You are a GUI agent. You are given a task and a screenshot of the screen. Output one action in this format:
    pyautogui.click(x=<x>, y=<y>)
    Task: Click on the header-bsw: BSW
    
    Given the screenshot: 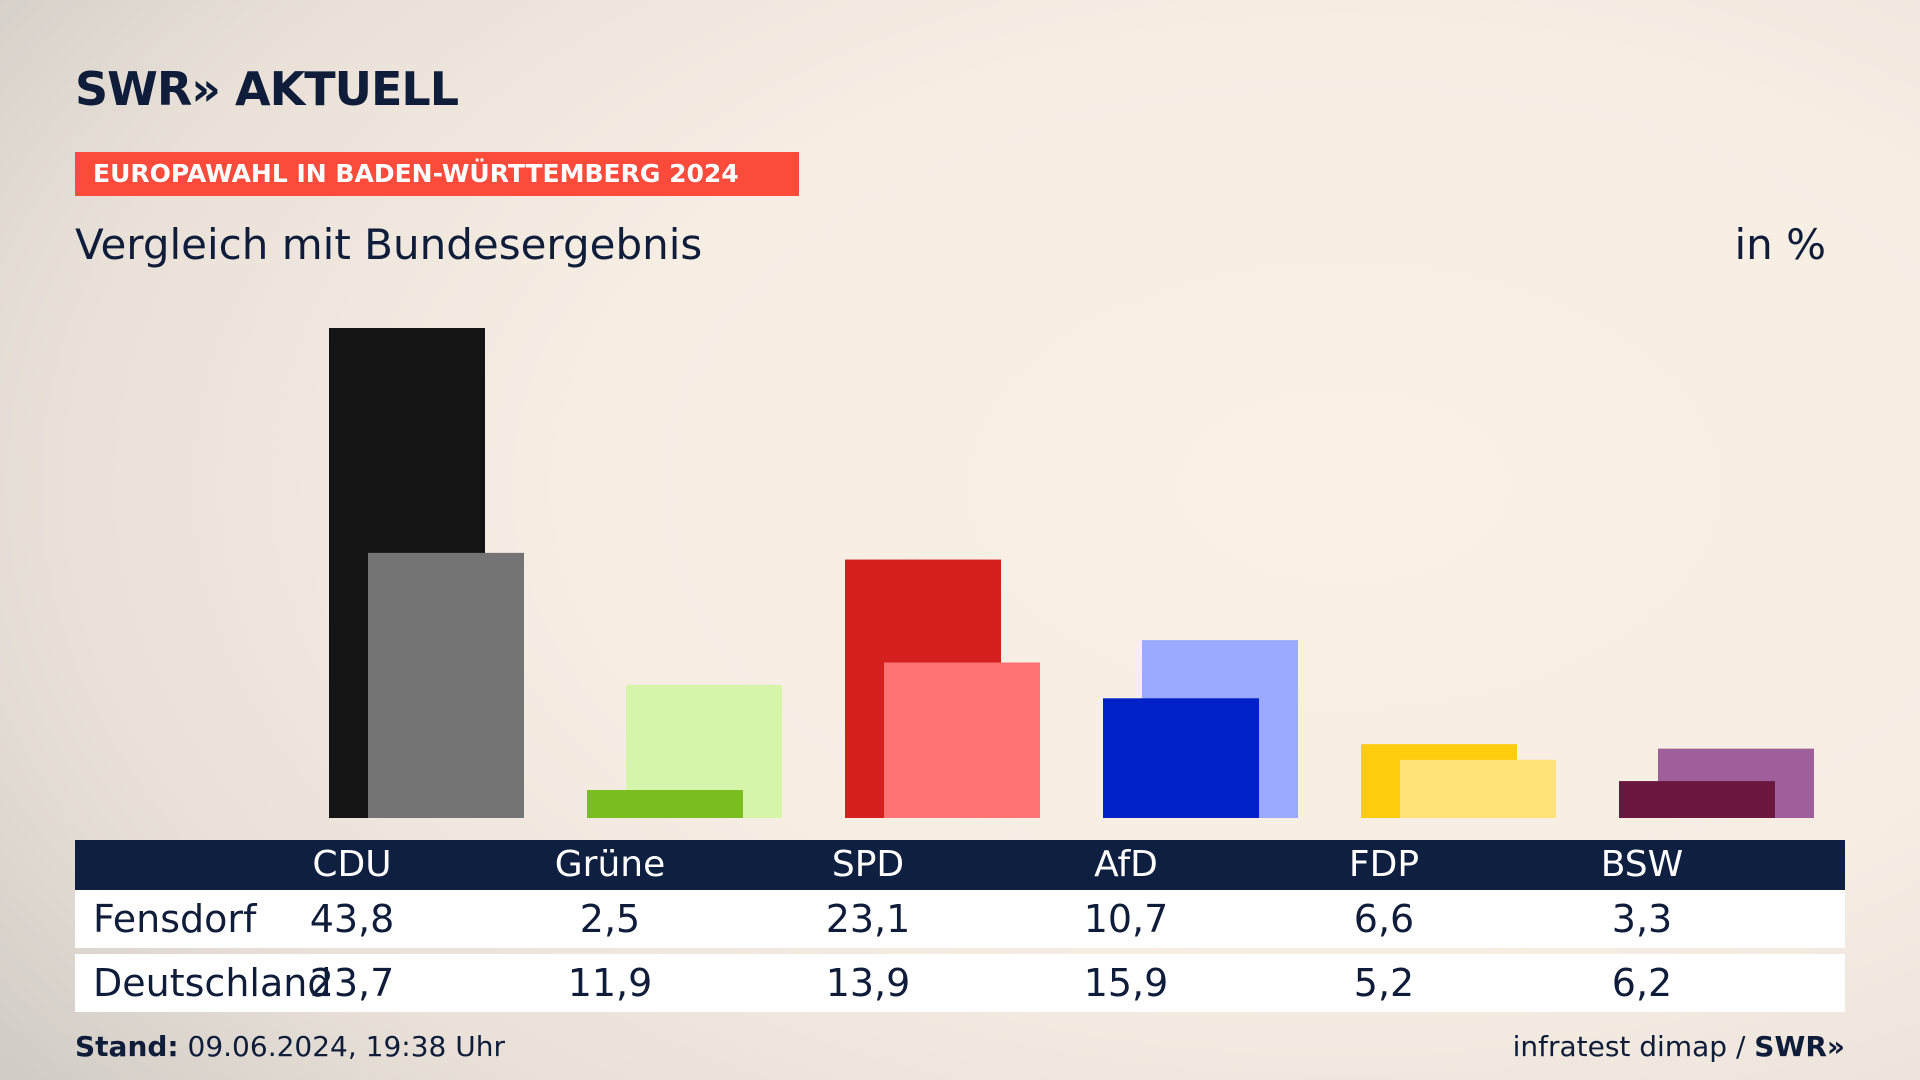 What is the action you would take?
    pyautogui.click(x=1642, y=864)
    